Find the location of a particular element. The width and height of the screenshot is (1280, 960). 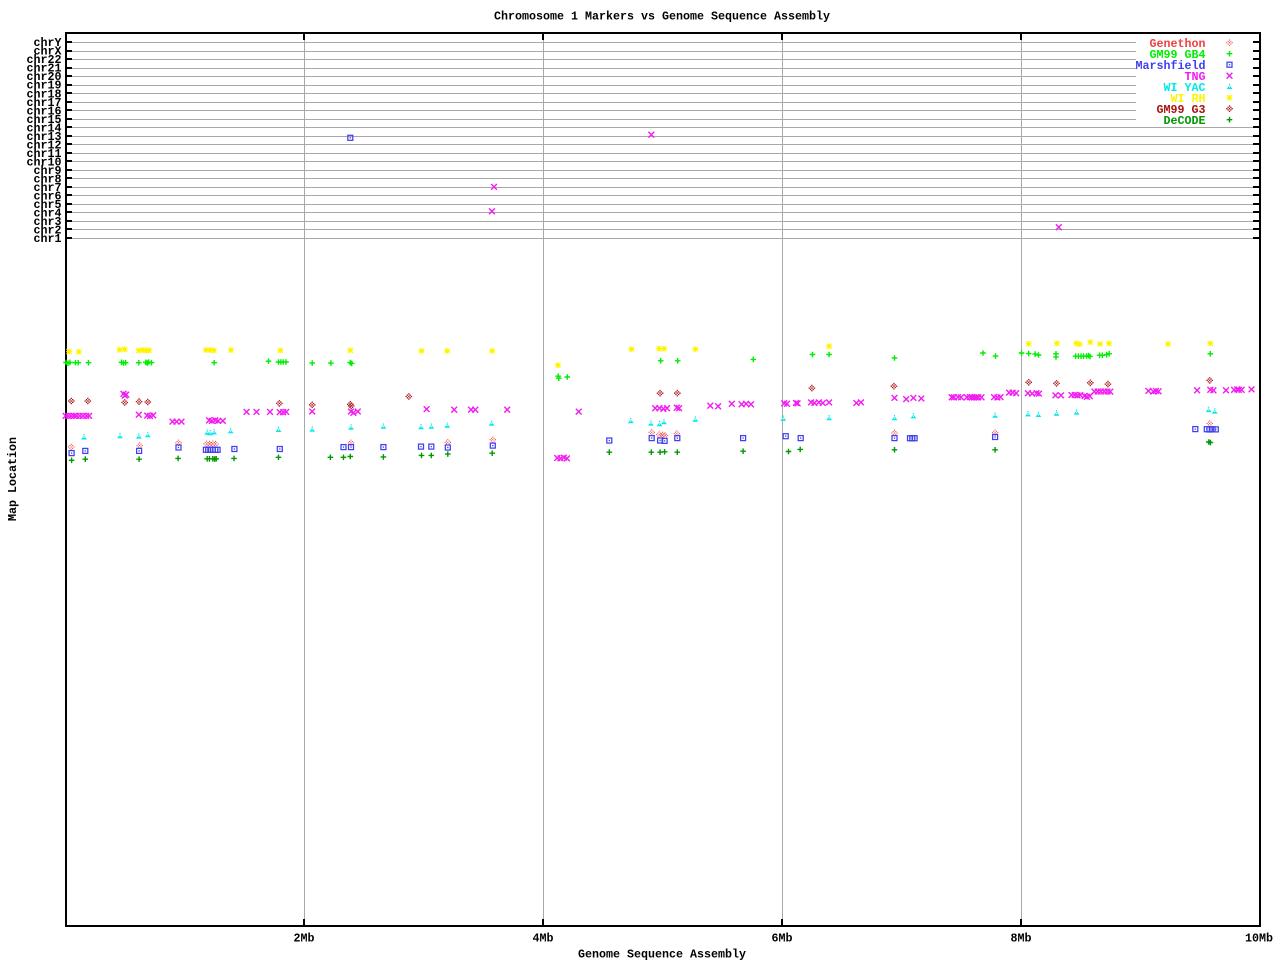

svg-text: chr1 is located at coordinates (48, 239).